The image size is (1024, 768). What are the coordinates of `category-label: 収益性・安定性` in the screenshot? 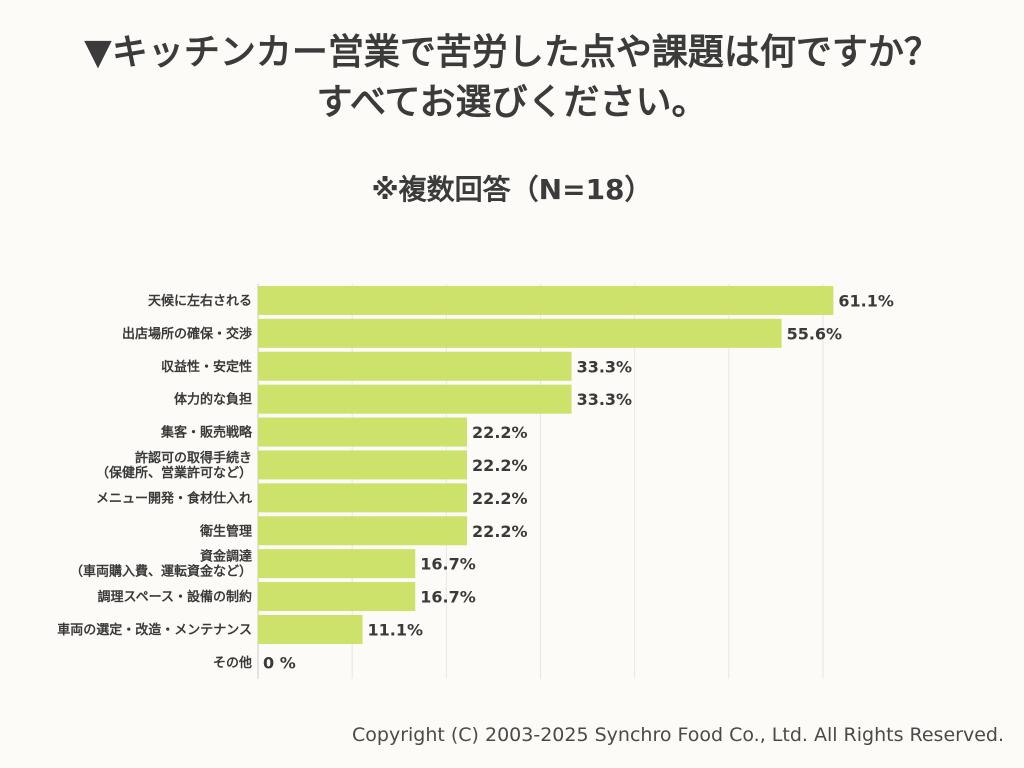 It's located at (206, 367).